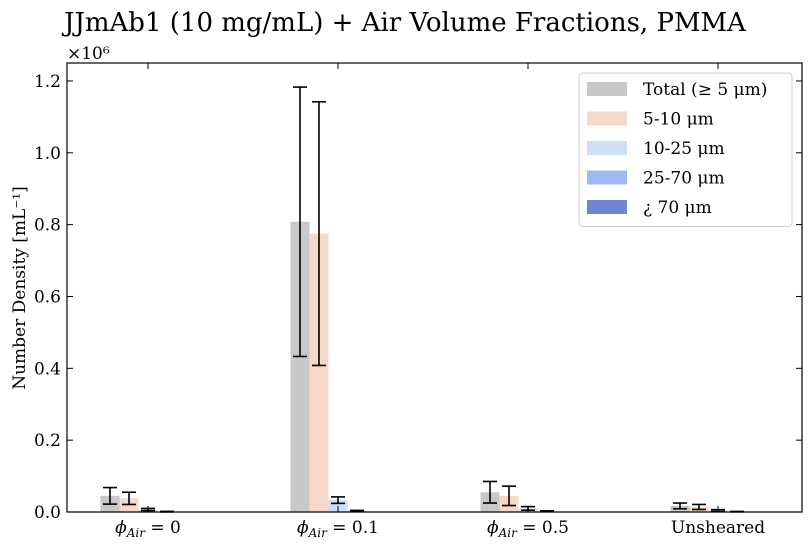 The height and width of the screenshot is (550, 811). Describe the element at coordinates (338, 529) in the screenshot. I see `x-tick-label: ϕAir = 0.1` at that location.